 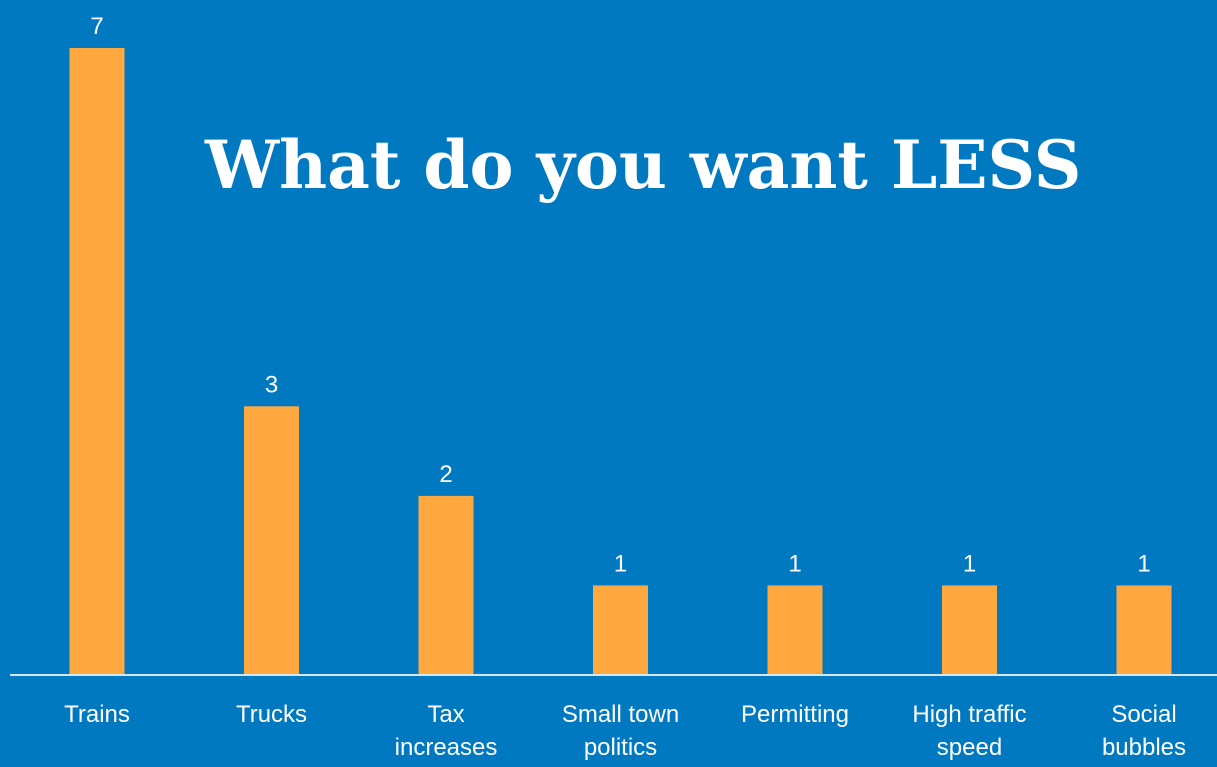 I want to click on data-label: 2, so click(x=445, y=474).